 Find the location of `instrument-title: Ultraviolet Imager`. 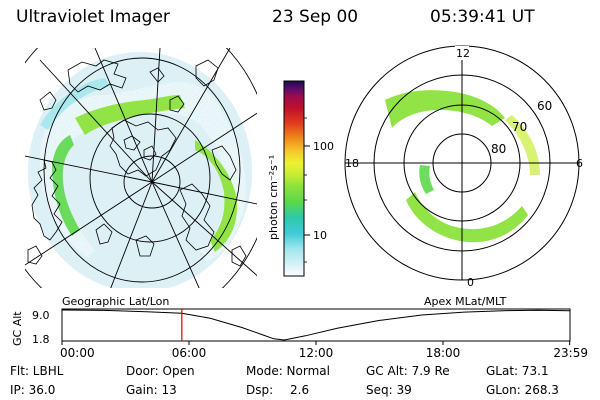

instrument-title: Ultraviolet Imager is located at coordinates (93, 17).